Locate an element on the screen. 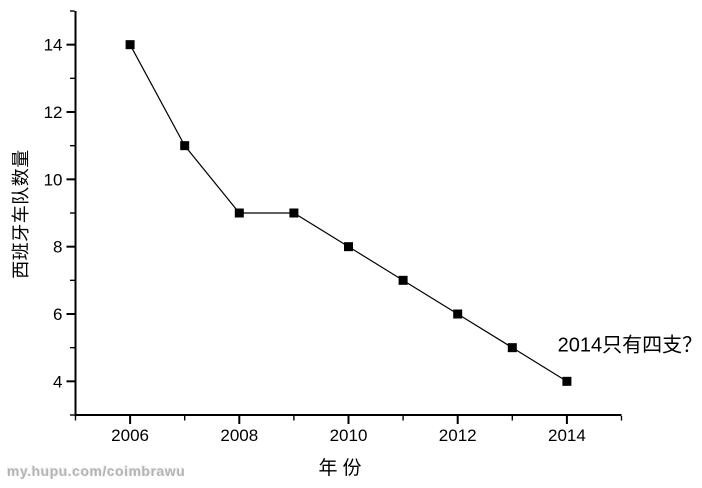  y-tick-label: 10 is located at coordinates (53, 179).